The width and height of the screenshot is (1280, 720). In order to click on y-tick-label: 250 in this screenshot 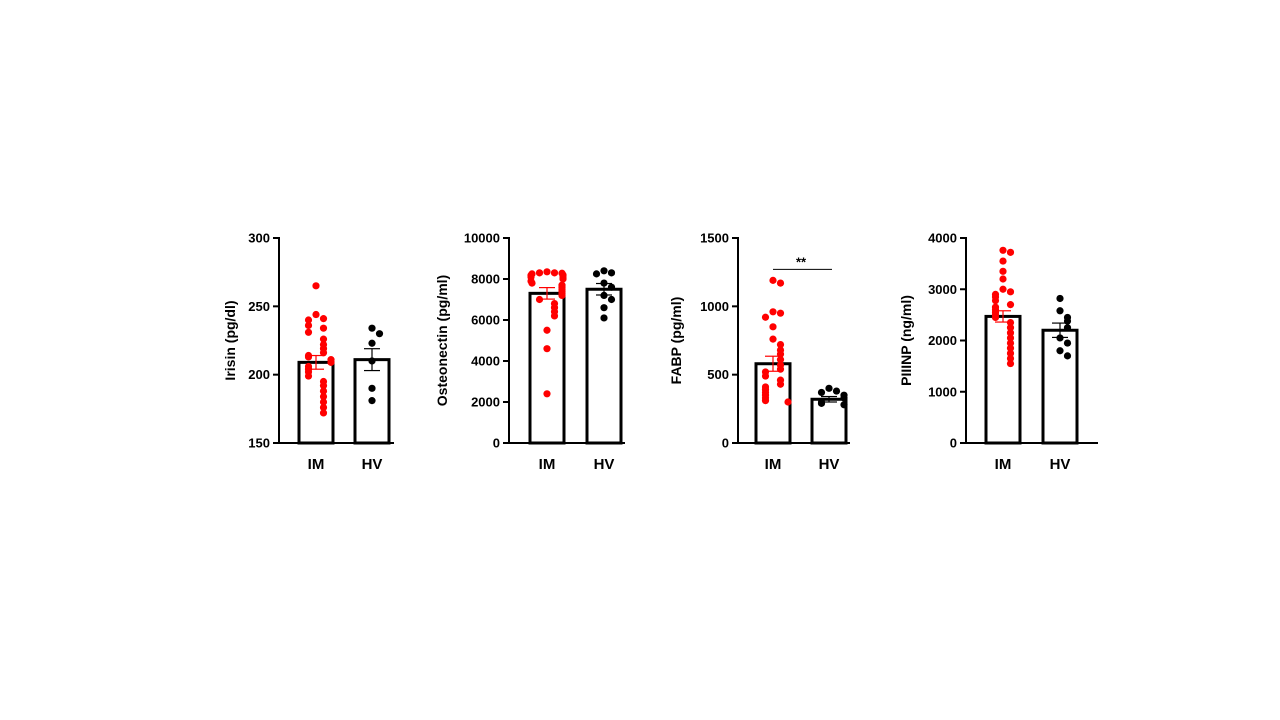, I will do `click(259, 306)`.